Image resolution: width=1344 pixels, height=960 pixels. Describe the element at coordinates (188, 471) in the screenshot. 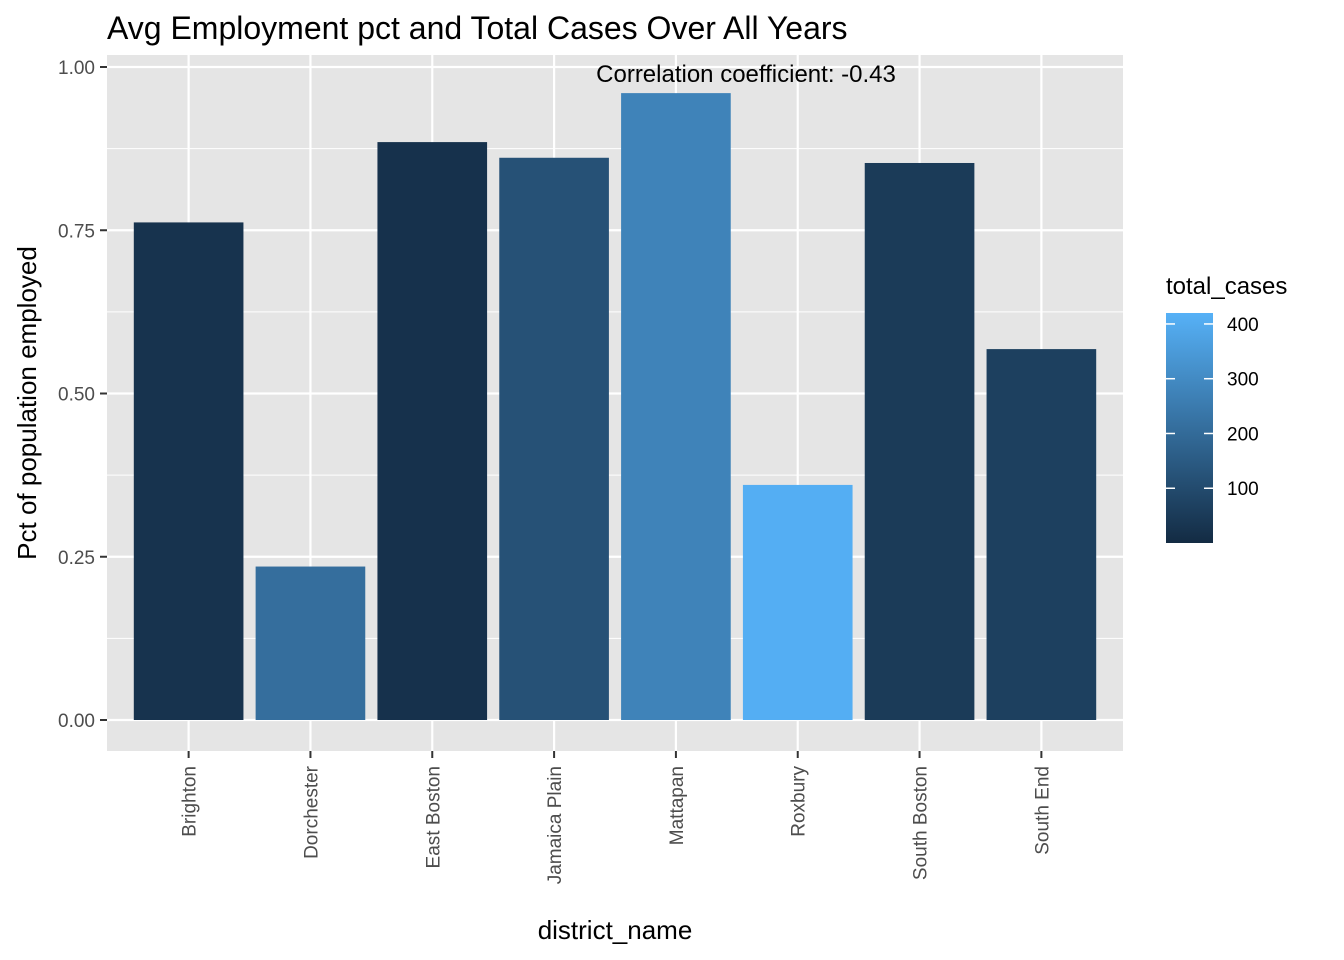

I see `bar-brighton` at that location.